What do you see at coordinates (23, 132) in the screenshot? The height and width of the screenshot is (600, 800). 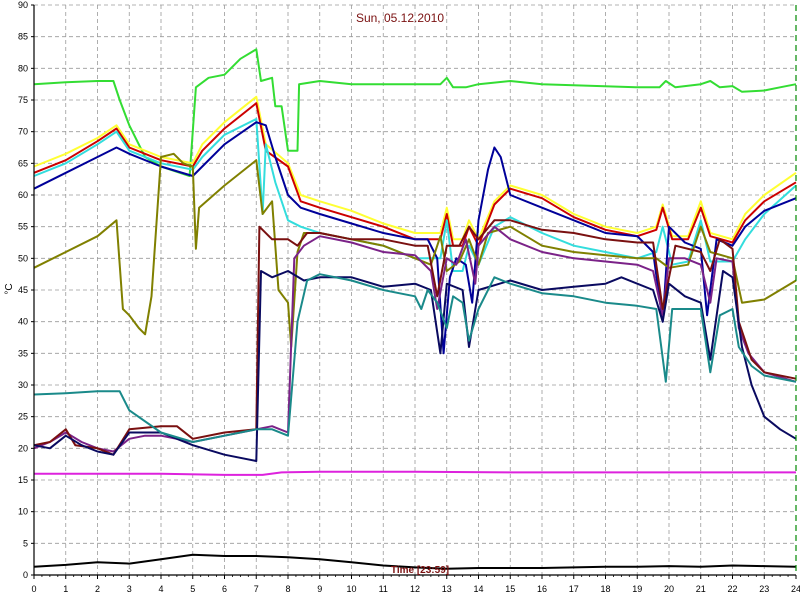 I see `y-tick-label: 70` at bounding box center [23, 132].